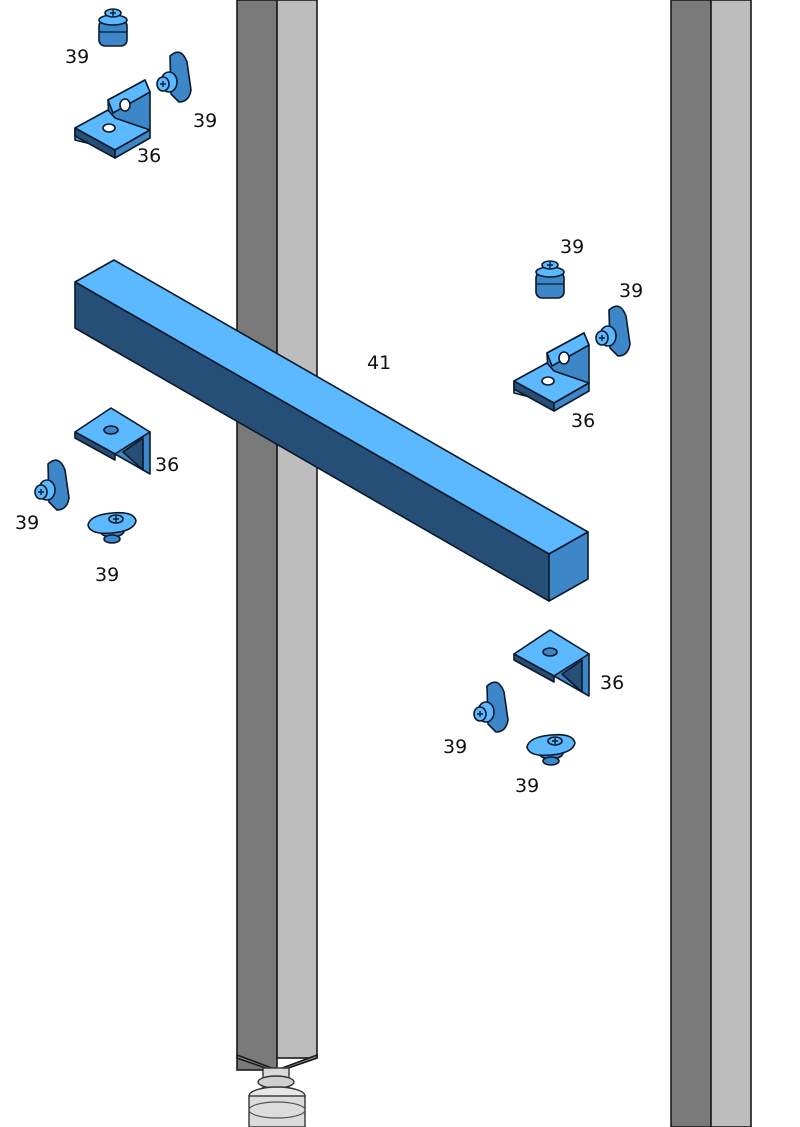 Image resolution: width=800 pixels, height=1127 pixels. What do you see at coordinates (455, 747) in the screenshot?
I see `callout-39-right-lower-side: 39` at bounding box center [455, 747].